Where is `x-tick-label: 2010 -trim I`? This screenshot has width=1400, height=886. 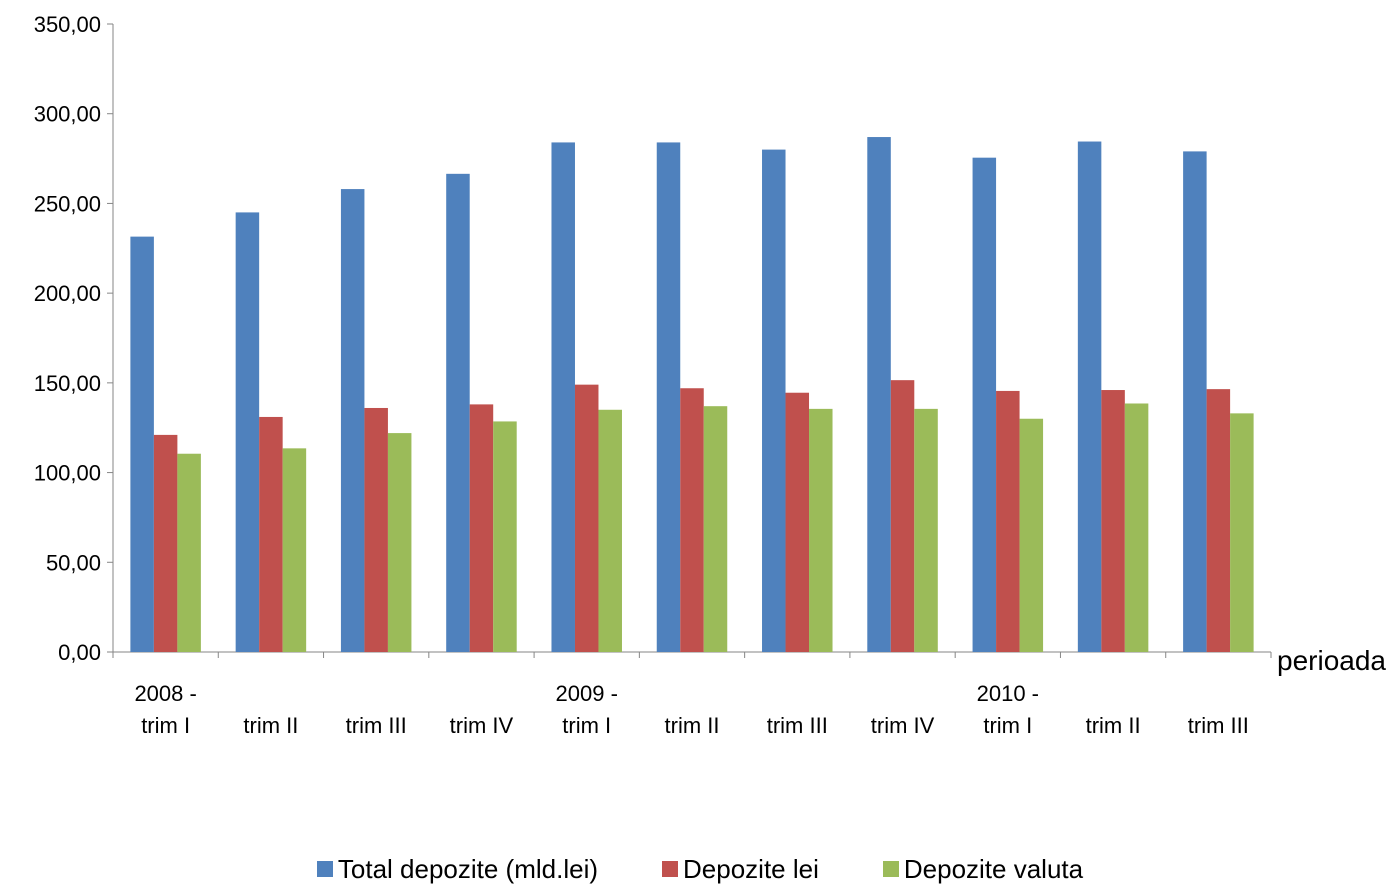 x-tick-label: 2010 -trim I is located at coordinates (1008, 709).